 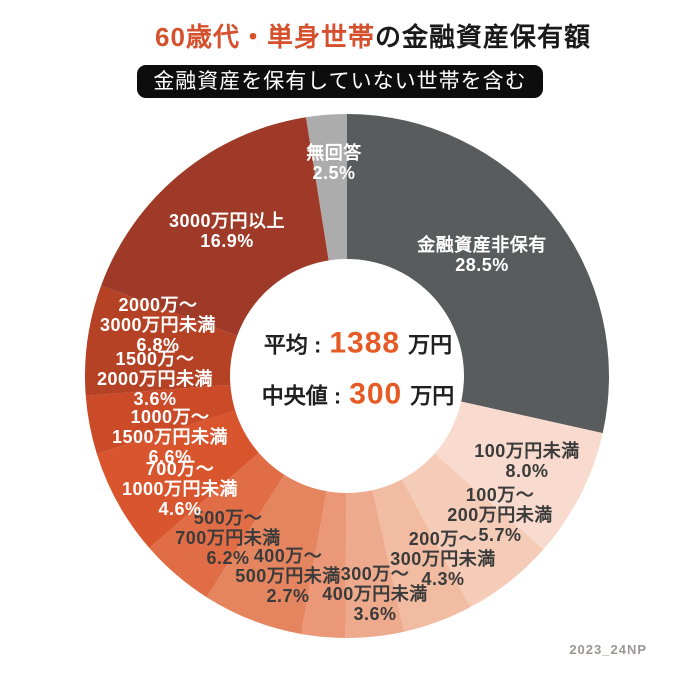 I want to click on average-unit: 万円, so click(x=430, y=345).